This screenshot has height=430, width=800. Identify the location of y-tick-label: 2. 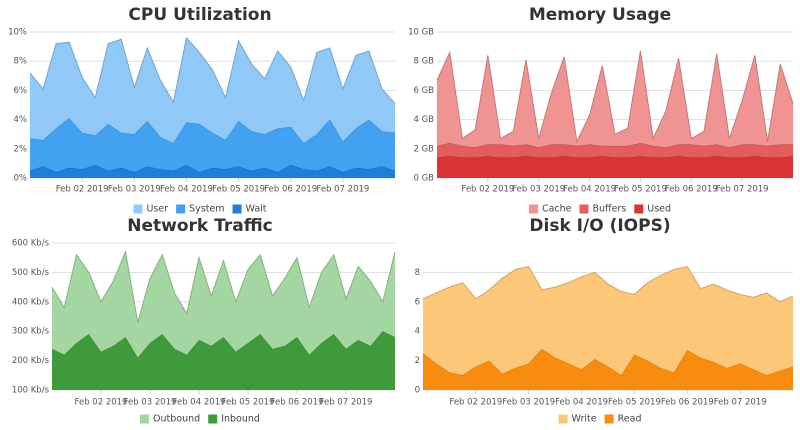
(417, 361).